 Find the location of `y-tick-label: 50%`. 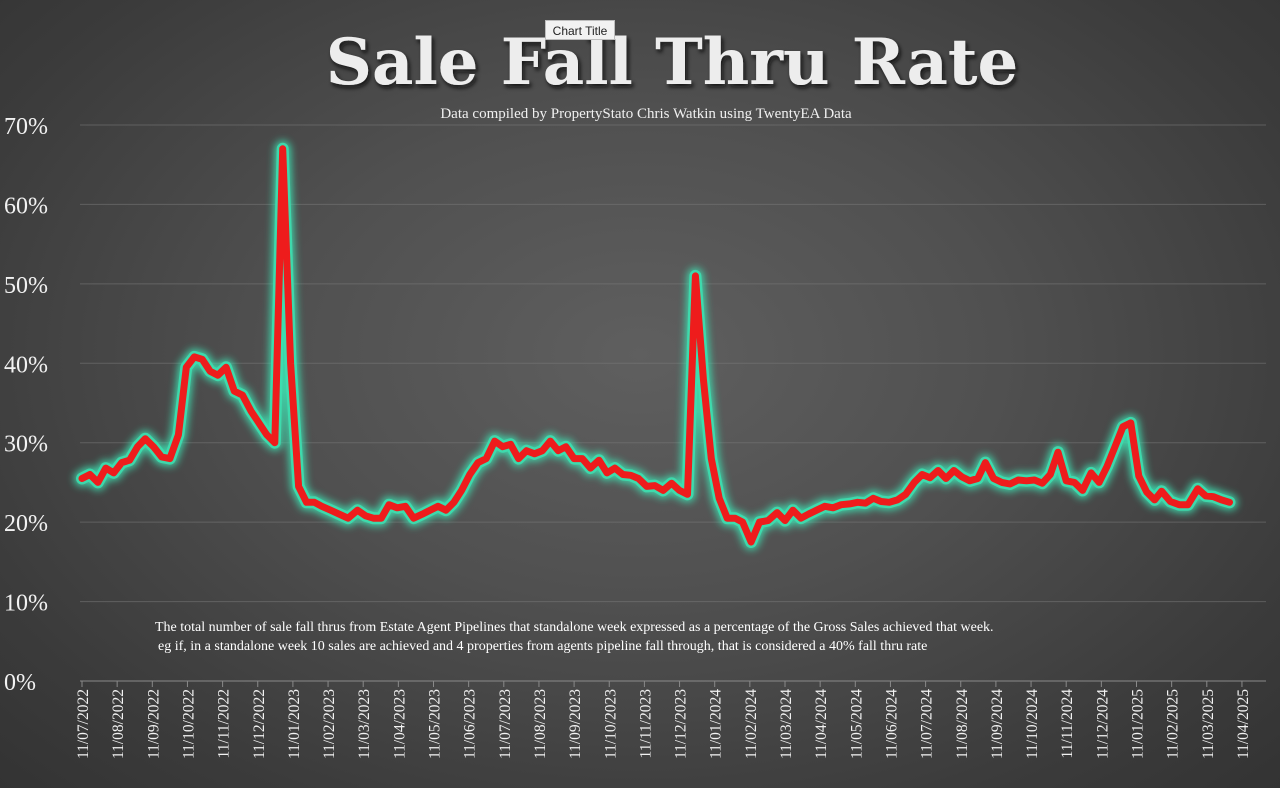

y-tick-label: 50% is located at coordinates (26, 286).